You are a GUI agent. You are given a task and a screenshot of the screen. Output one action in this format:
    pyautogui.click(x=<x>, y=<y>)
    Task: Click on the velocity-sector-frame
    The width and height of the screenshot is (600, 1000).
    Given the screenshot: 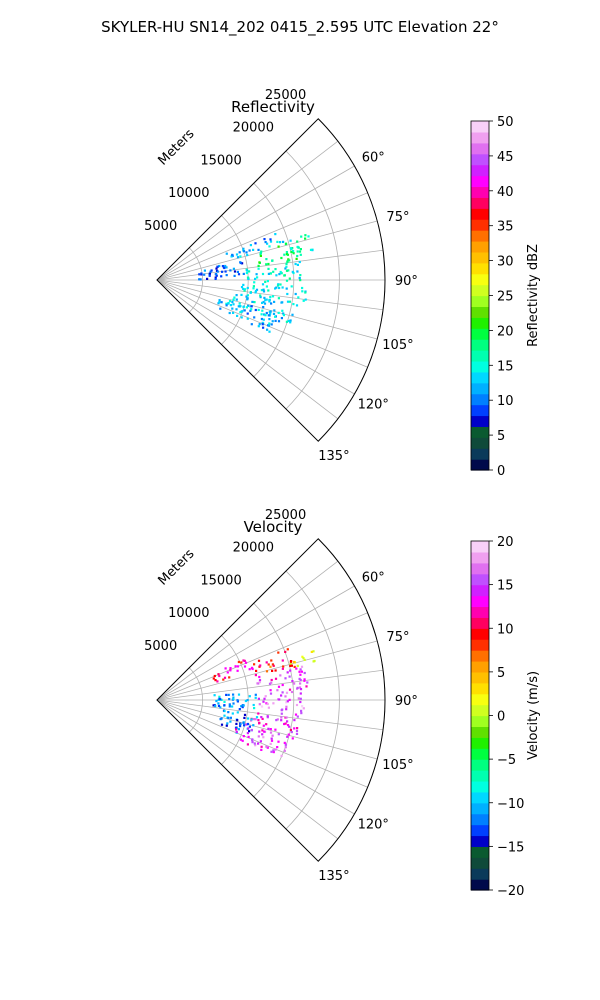 What is the action you would take?
    pyautogui.click(x=271, y=700)
    